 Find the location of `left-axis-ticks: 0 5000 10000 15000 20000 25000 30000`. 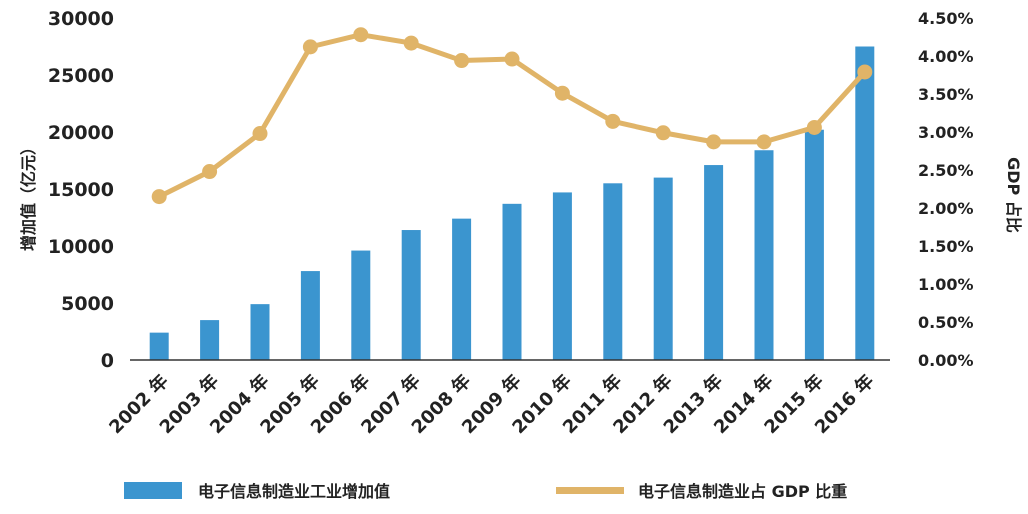

left-axis-ticks: 0 5000 10000 15000 20000 25000 30000 is located at coordinates (81, 190).